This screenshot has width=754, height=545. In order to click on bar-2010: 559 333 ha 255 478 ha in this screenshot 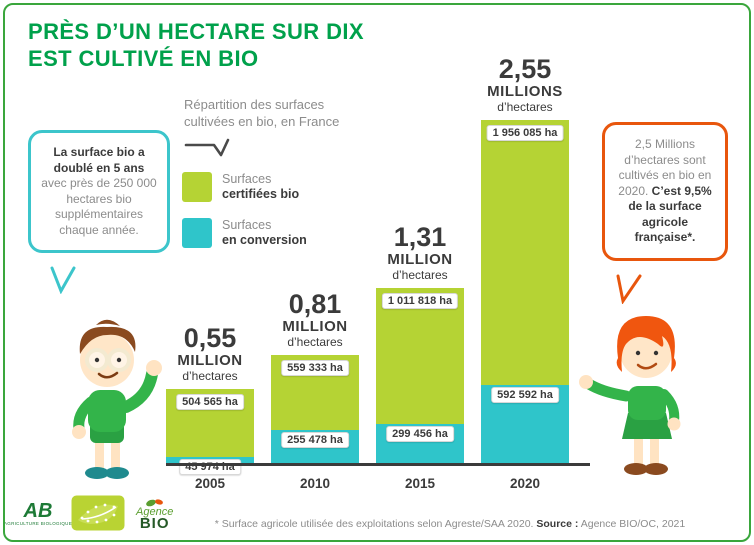, I will do `click(315, 409)`.